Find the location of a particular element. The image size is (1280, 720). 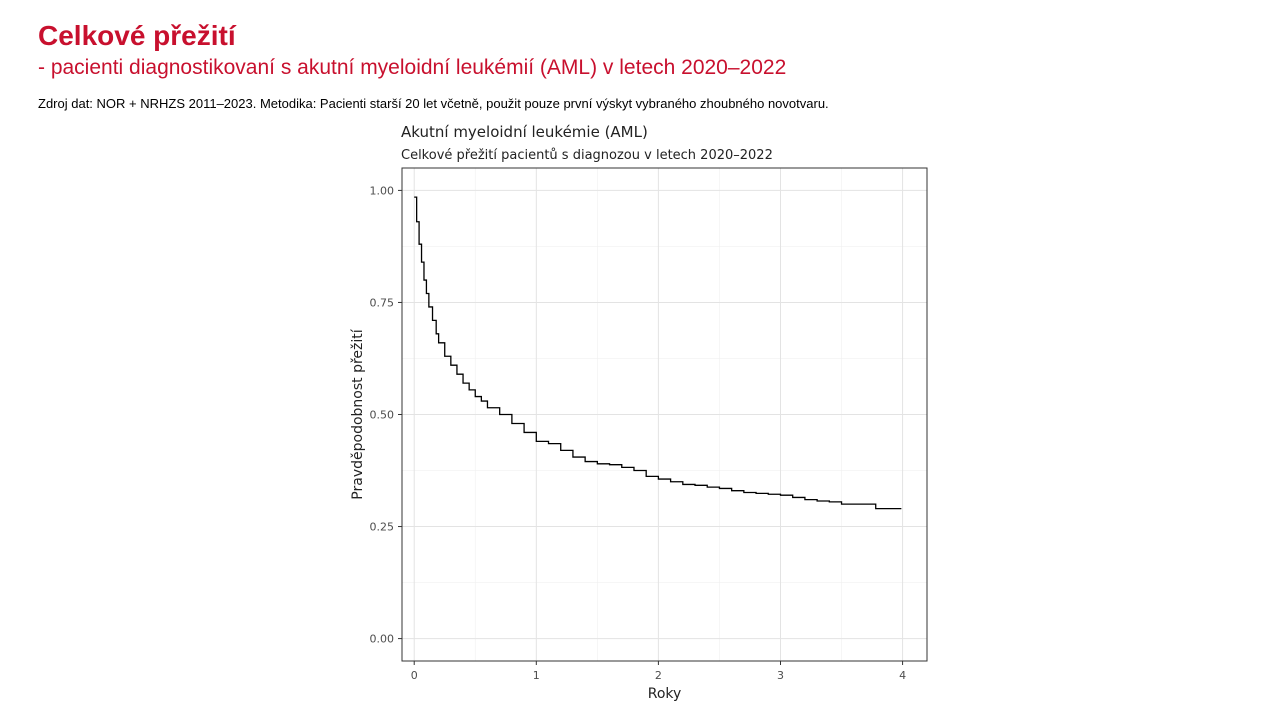

y-tick-label: 0.25 is located at coordinates (382, 527).